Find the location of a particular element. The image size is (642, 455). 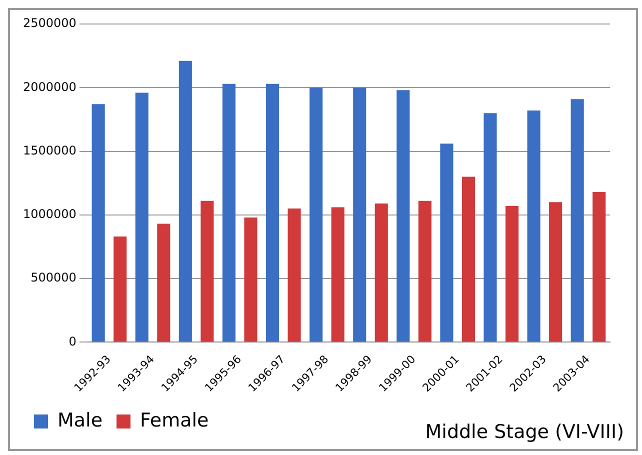

y-tick-label: 2500000 is located at coordinates (49, 23).